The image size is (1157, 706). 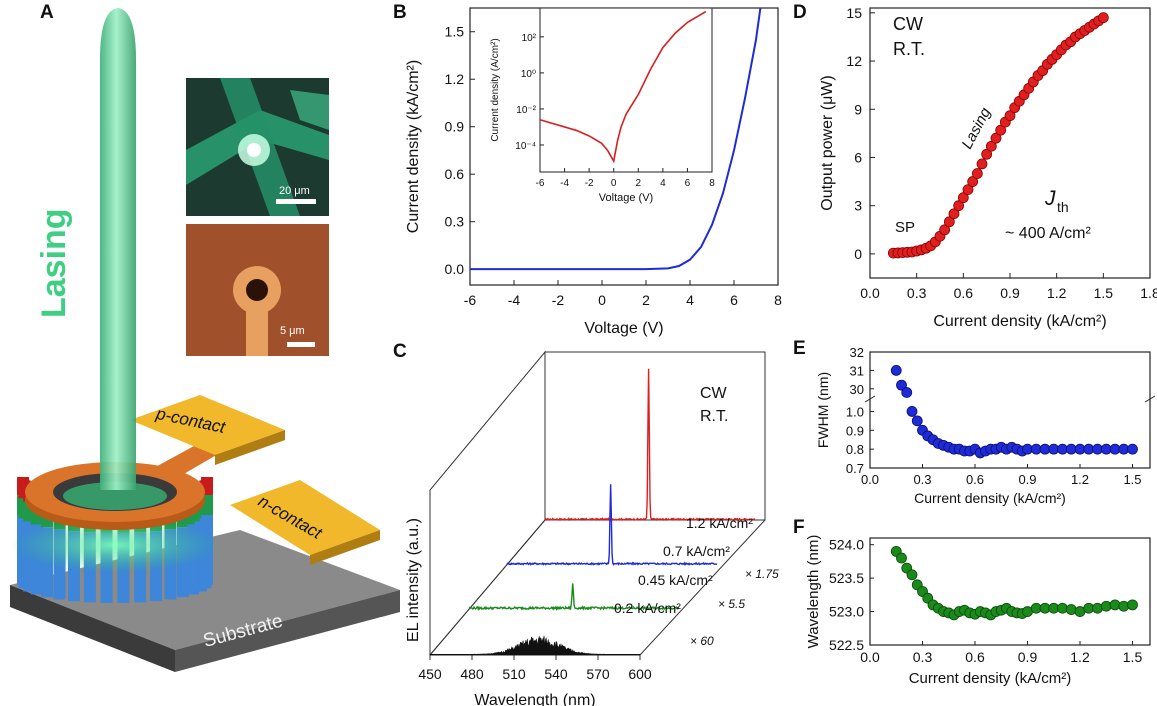 What do you see at coordinates (663, 183) in the screenshot?
I see `inset-x-tick-label: 4` at bounding box center [663, 183].